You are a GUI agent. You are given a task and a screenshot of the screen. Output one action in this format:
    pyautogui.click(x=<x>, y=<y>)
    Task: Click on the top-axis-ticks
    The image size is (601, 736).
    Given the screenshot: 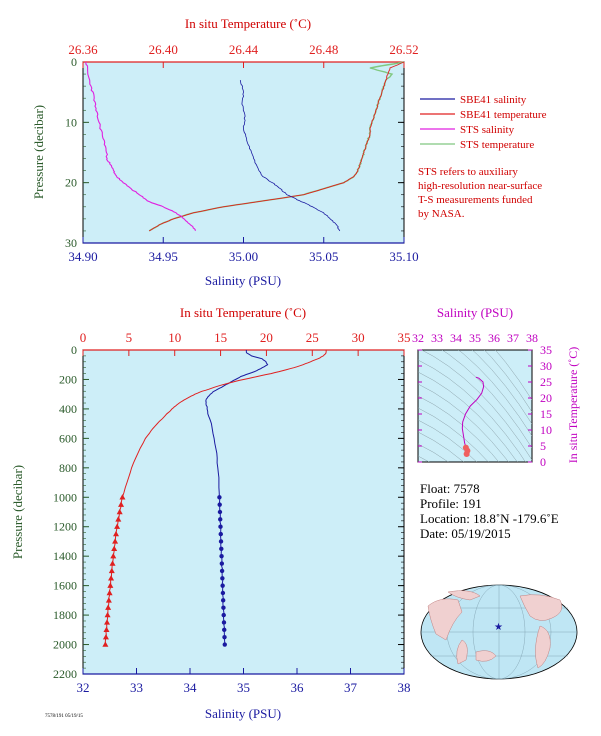 What is the action you would take?
    pyautogui.click(x=243, y=152)
    